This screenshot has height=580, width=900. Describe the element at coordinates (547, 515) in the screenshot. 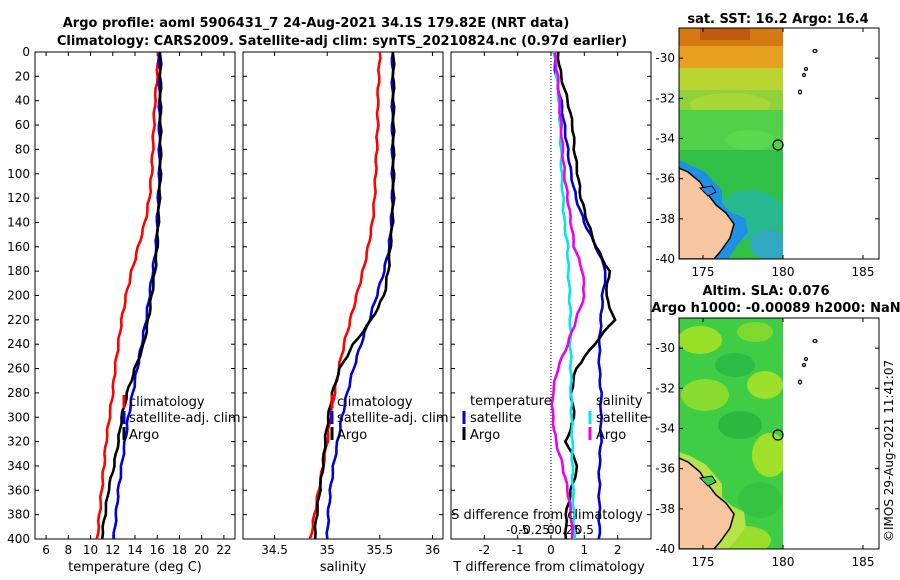

I see `s-difference-label: S difference from climatology` at that location.